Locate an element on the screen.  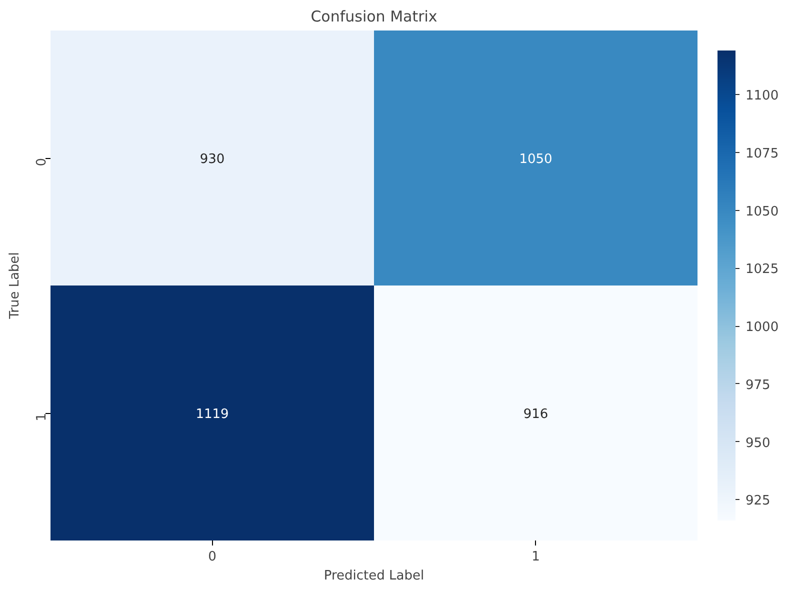
color-bar-label: 975 is located at coordinates (758, 385).